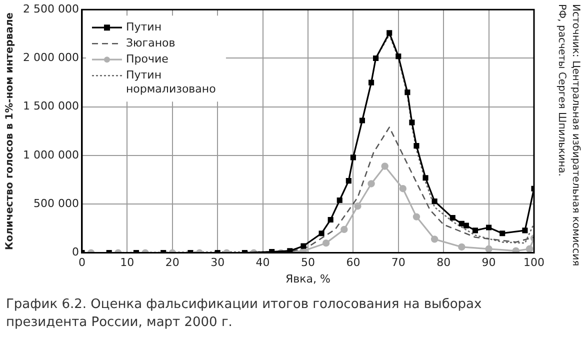 The height and width of the screenshot is (347, 584). Describe the element at coordinates (147, 59) in the screenshot. I see `legend-label: Прочие` at that location.